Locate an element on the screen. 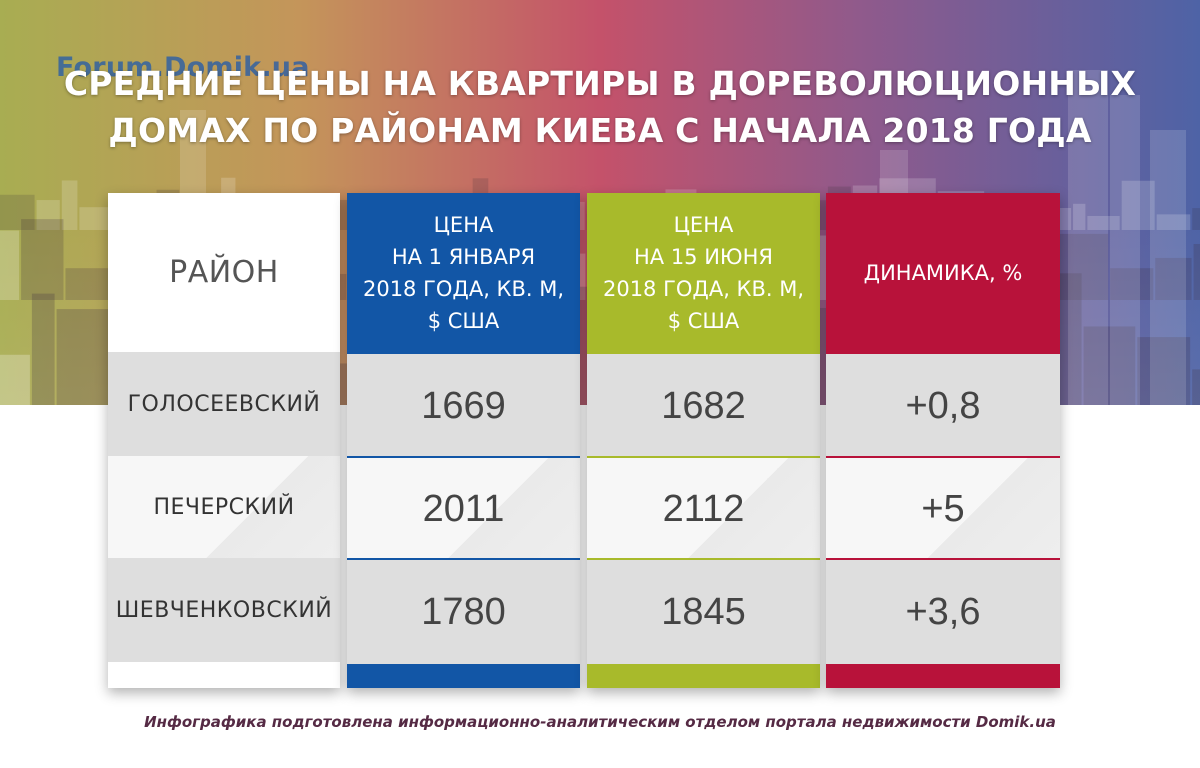 This screenshot has height=768, width=1200. value-jun: 1682 is located at coordinates (703, 405).